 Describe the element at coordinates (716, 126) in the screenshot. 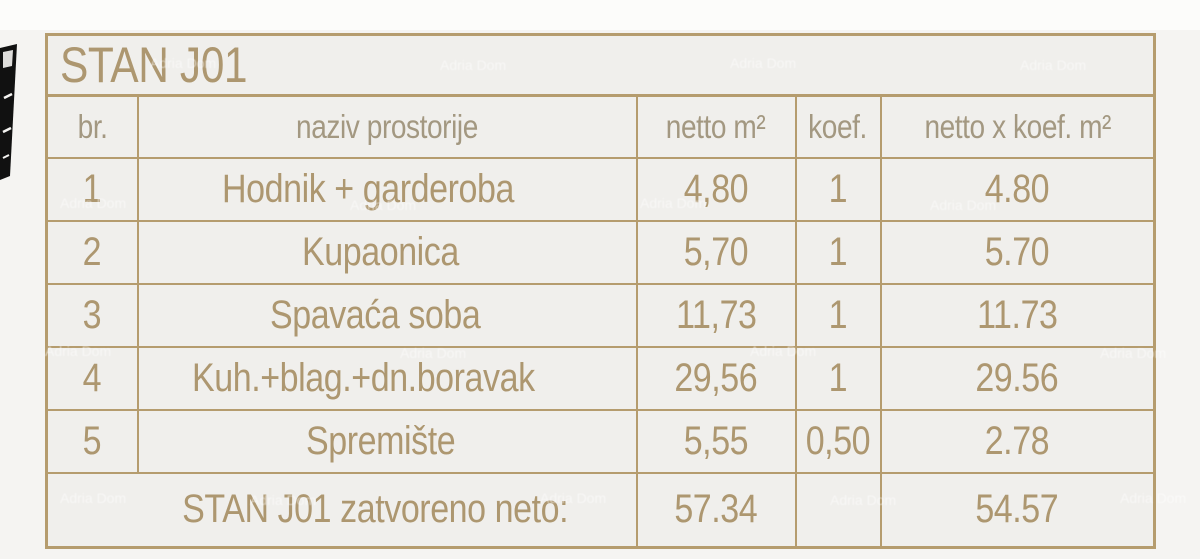

I see `header-netto-m2: netto m²` at that location.